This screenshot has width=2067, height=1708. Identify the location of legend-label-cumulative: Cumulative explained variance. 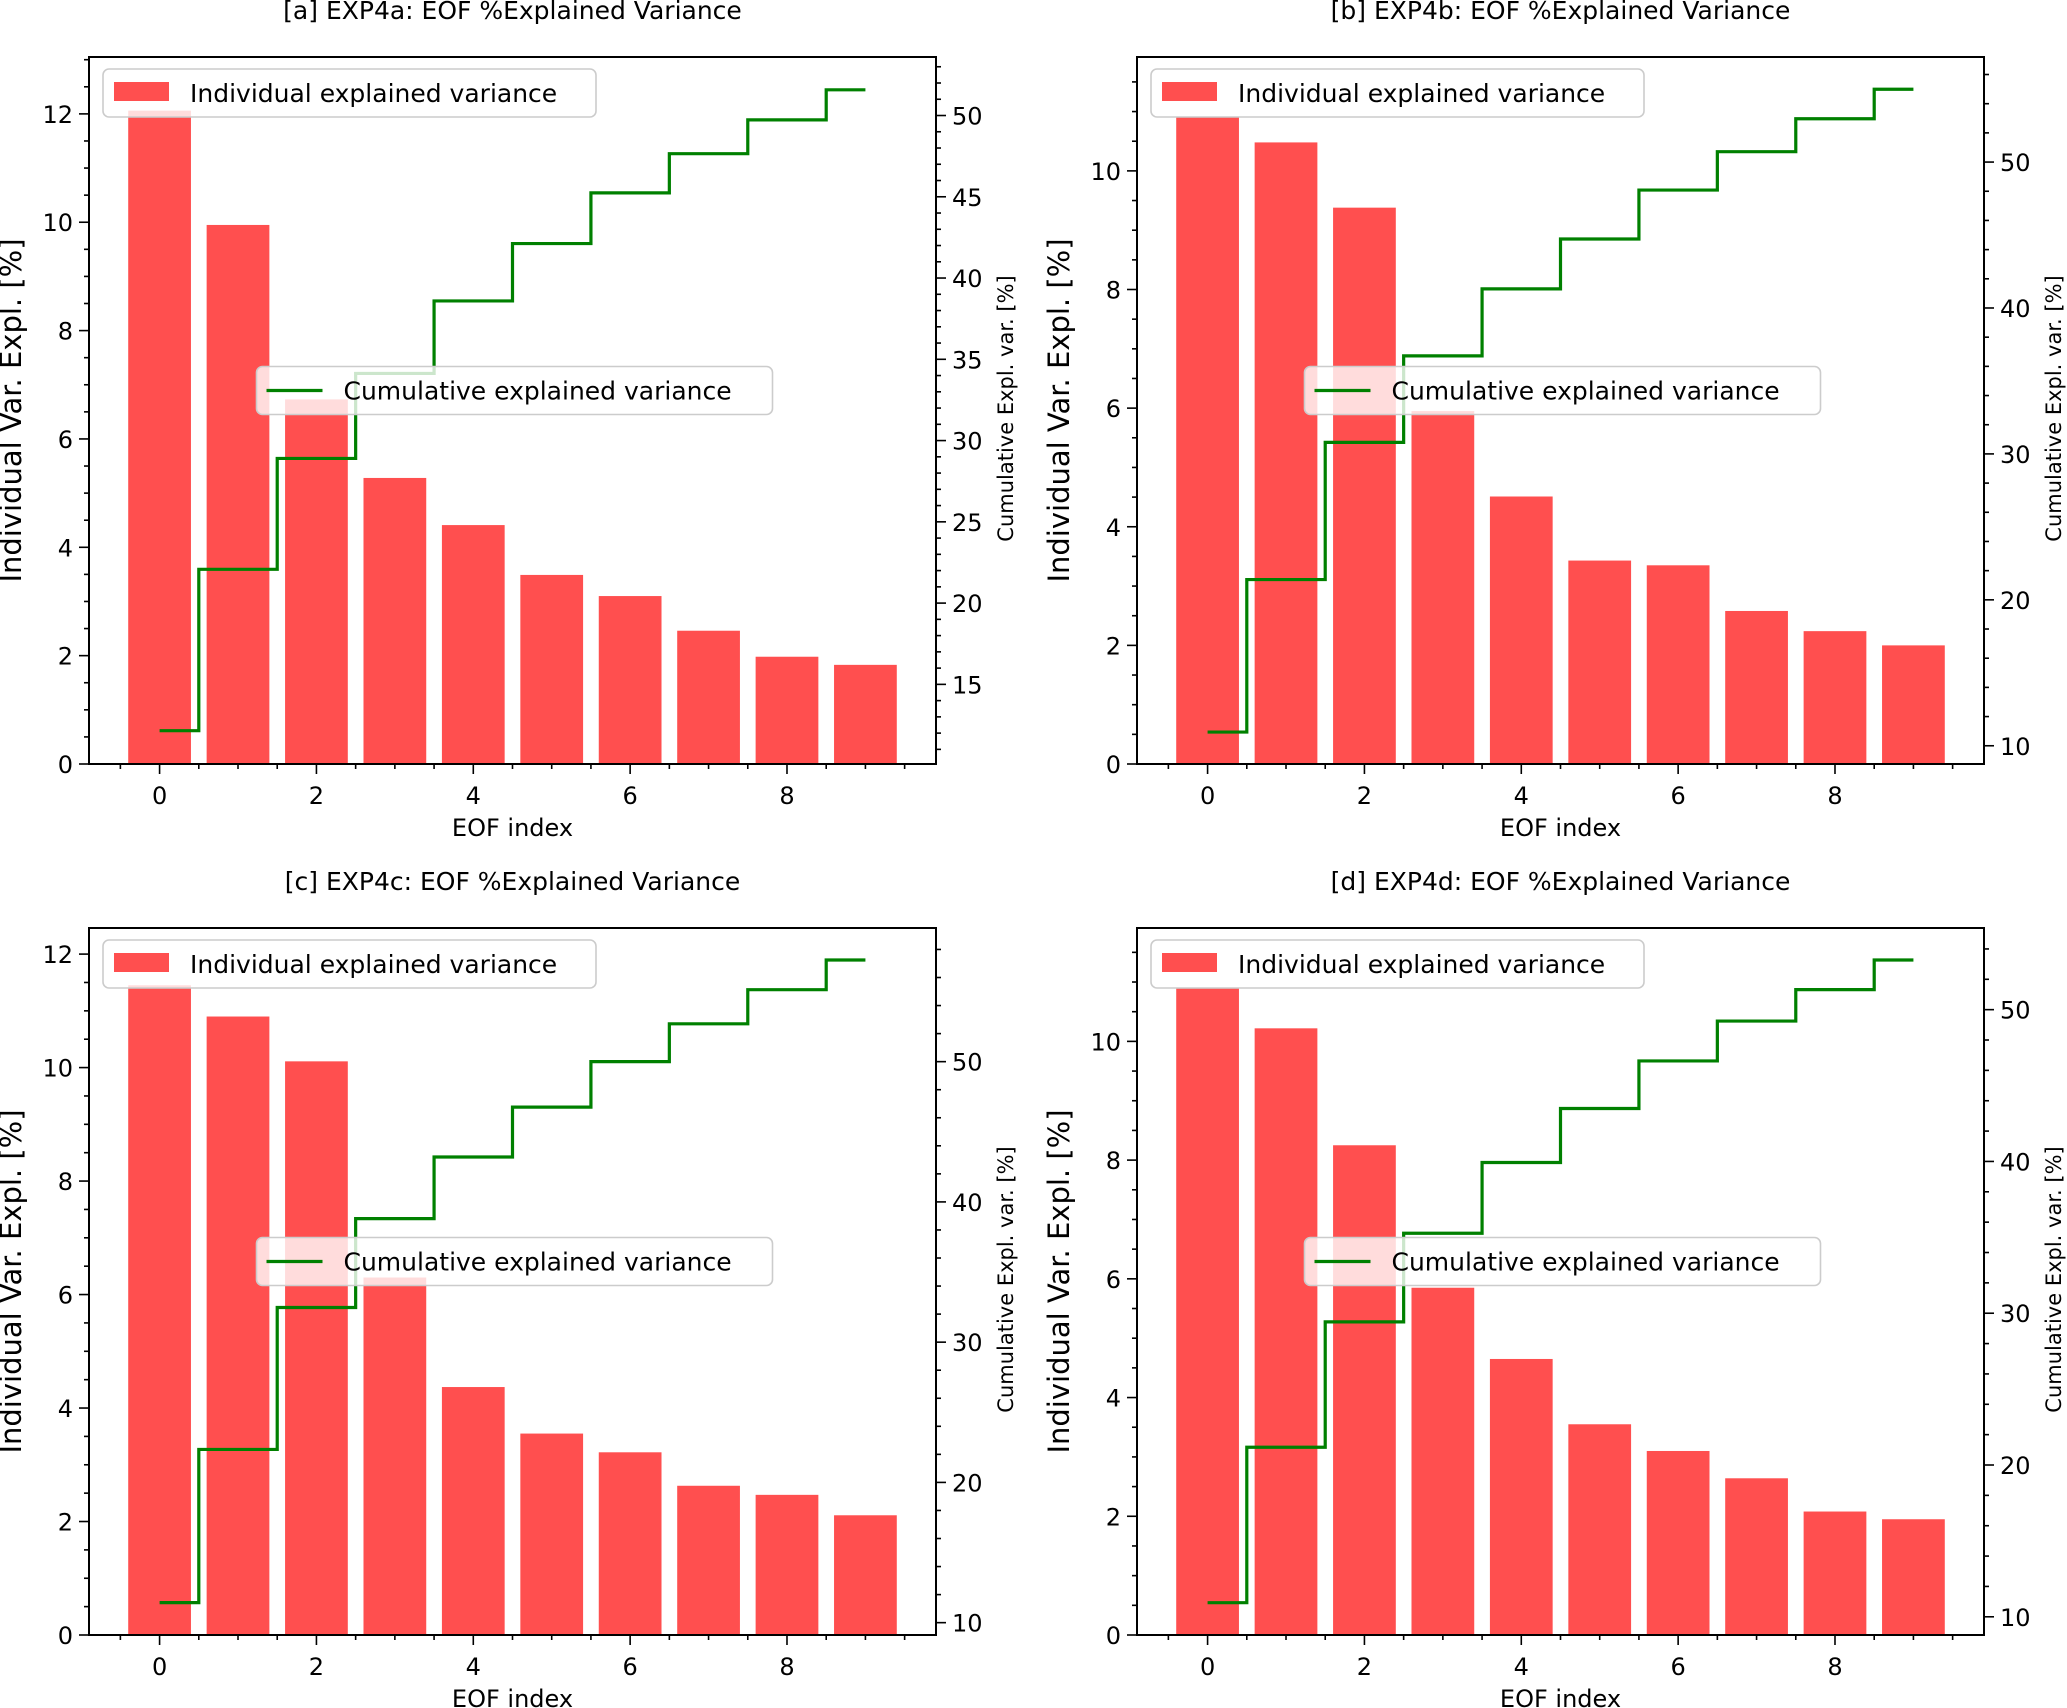
(538, 1262).